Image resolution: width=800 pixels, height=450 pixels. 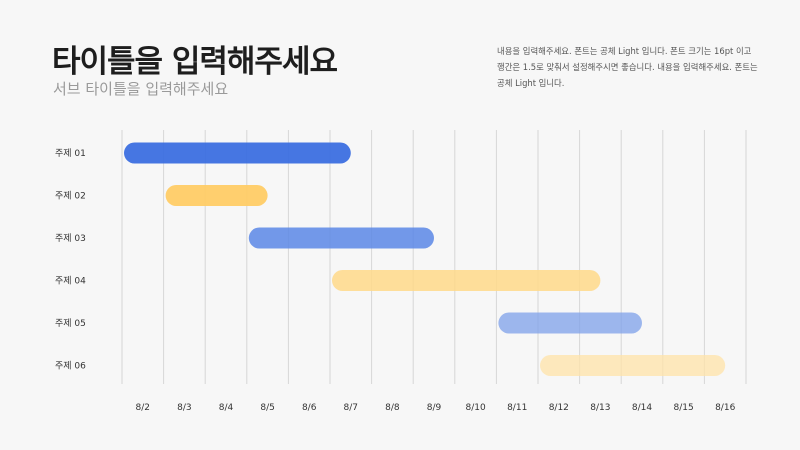 I want to click on x-tick-label: 8/5, so click(x=267, y=408).